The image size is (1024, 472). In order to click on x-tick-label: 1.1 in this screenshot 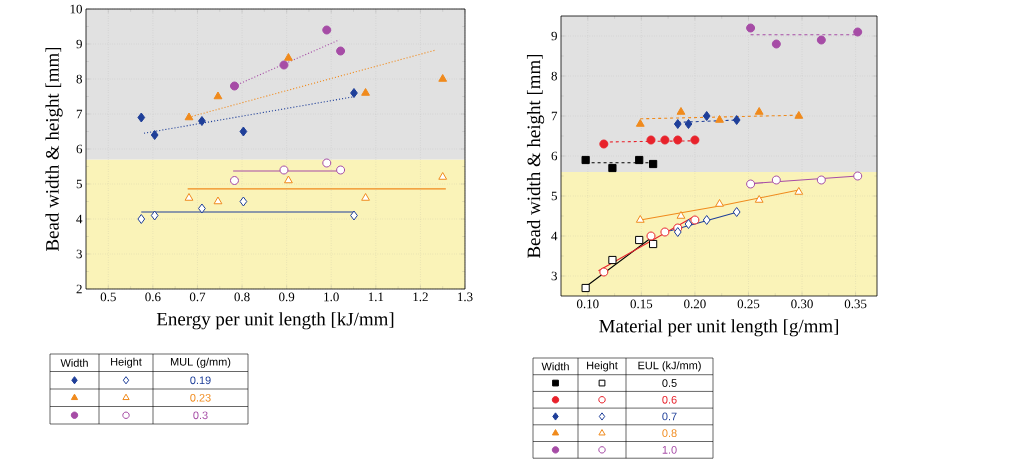, I will do `click(376, 297)`.